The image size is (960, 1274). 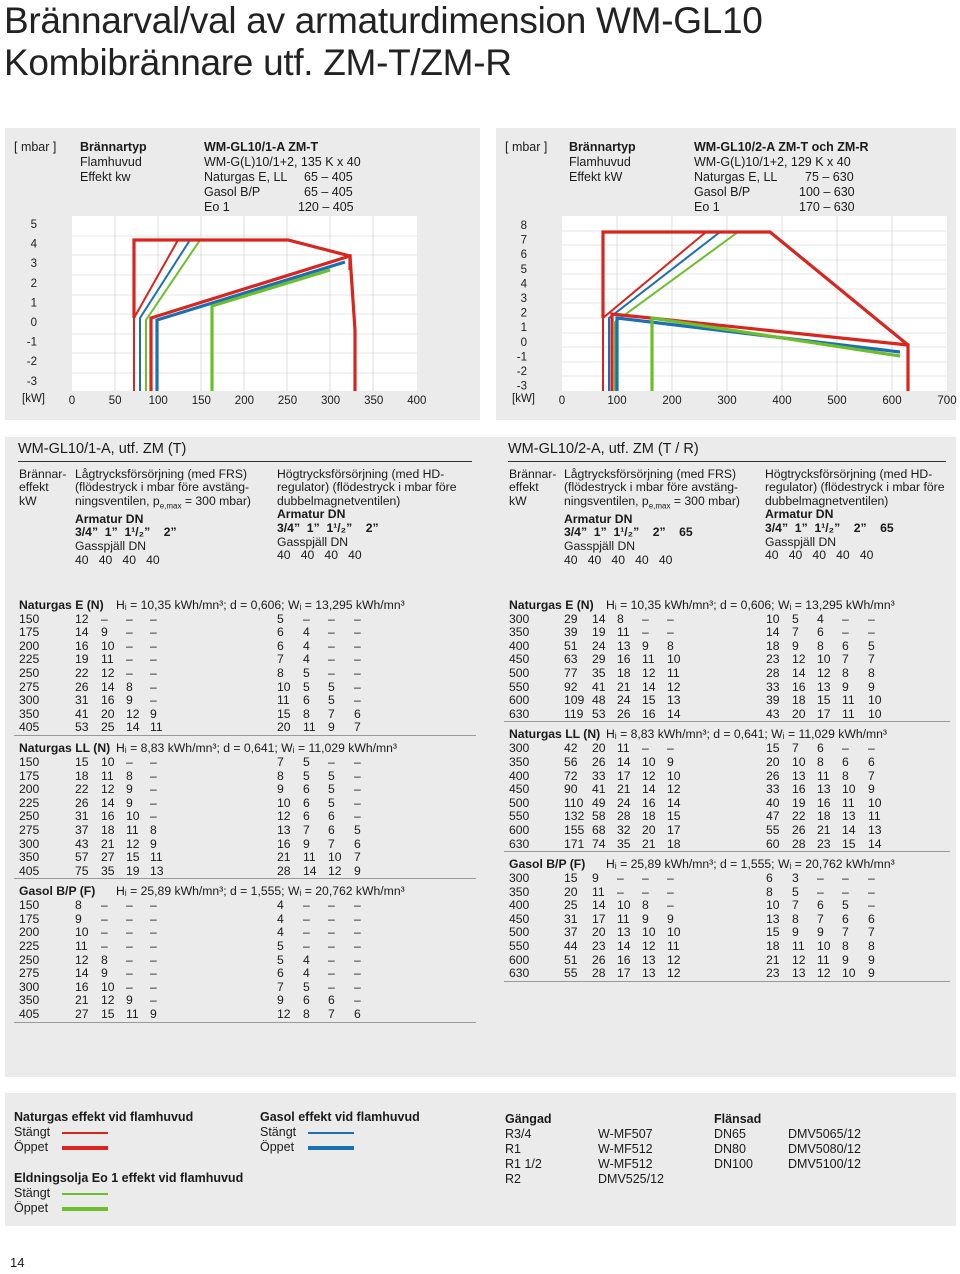 I want to click on chart2-x-tick-5: 500, so click(x=836, y=401).